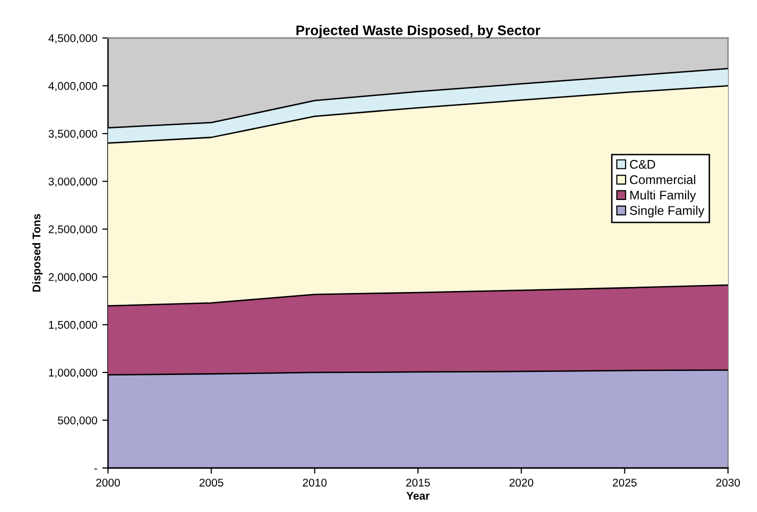 This screenshot has height=512, width=757. What do you see at coordinates (108, 482) in the screenshot?
I see `x-tick-label: 2000` at bounding box center [108, 482].